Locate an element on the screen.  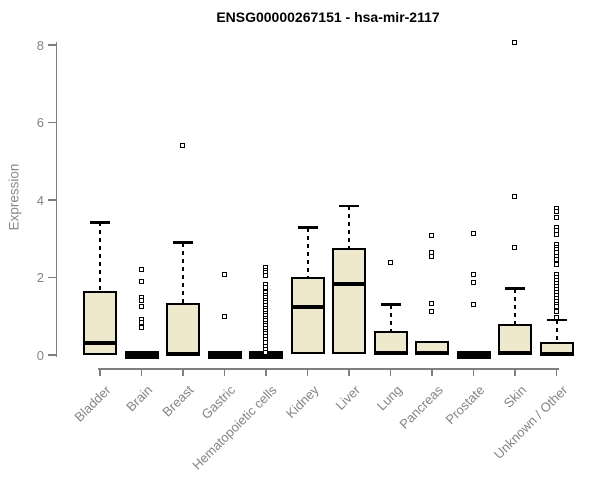
x-tick-label: Prostate is located at coordinates (465, 405).